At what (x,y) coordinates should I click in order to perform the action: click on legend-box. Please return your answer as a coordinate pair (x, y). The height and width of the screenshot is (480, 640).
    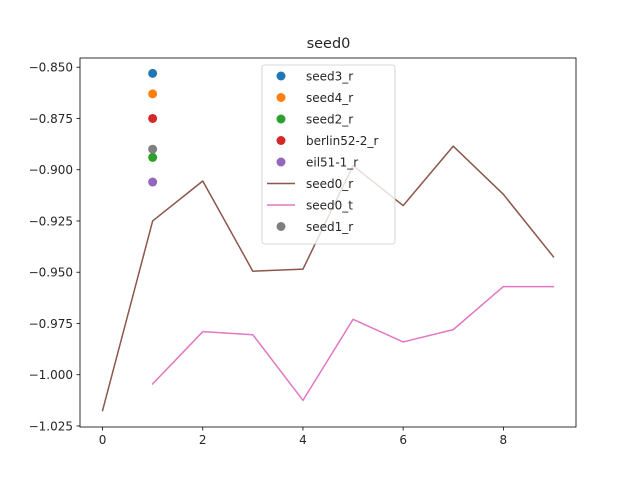
    Looking at the image, I should click on (328, 154).